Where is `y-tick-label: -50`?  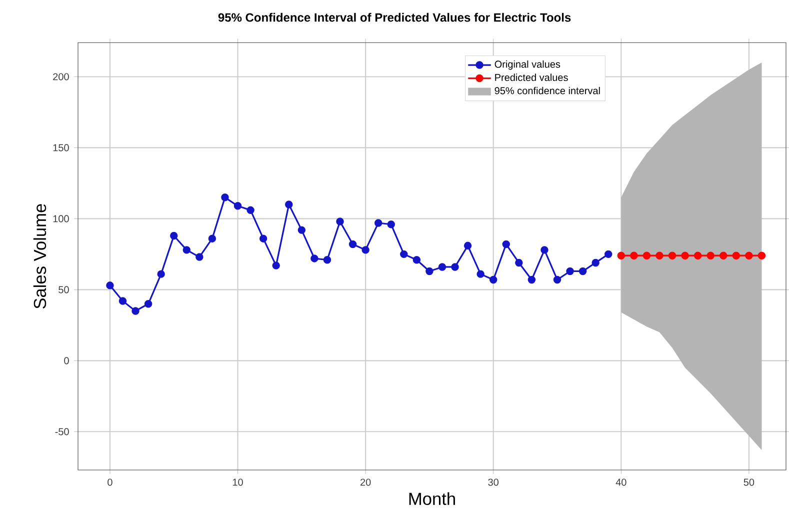 y-tick-label: -50 is located at coordinates (62, 432).